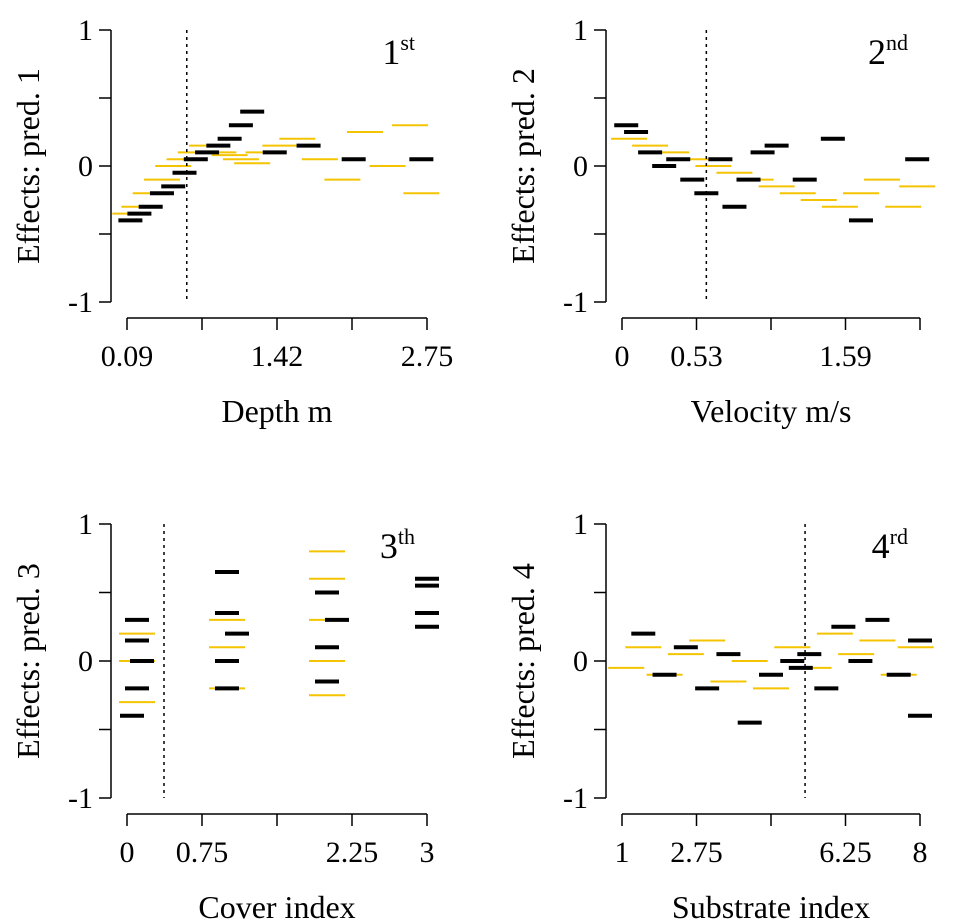  I want to click on x-tick-label: 2.25, so click(352, 852).